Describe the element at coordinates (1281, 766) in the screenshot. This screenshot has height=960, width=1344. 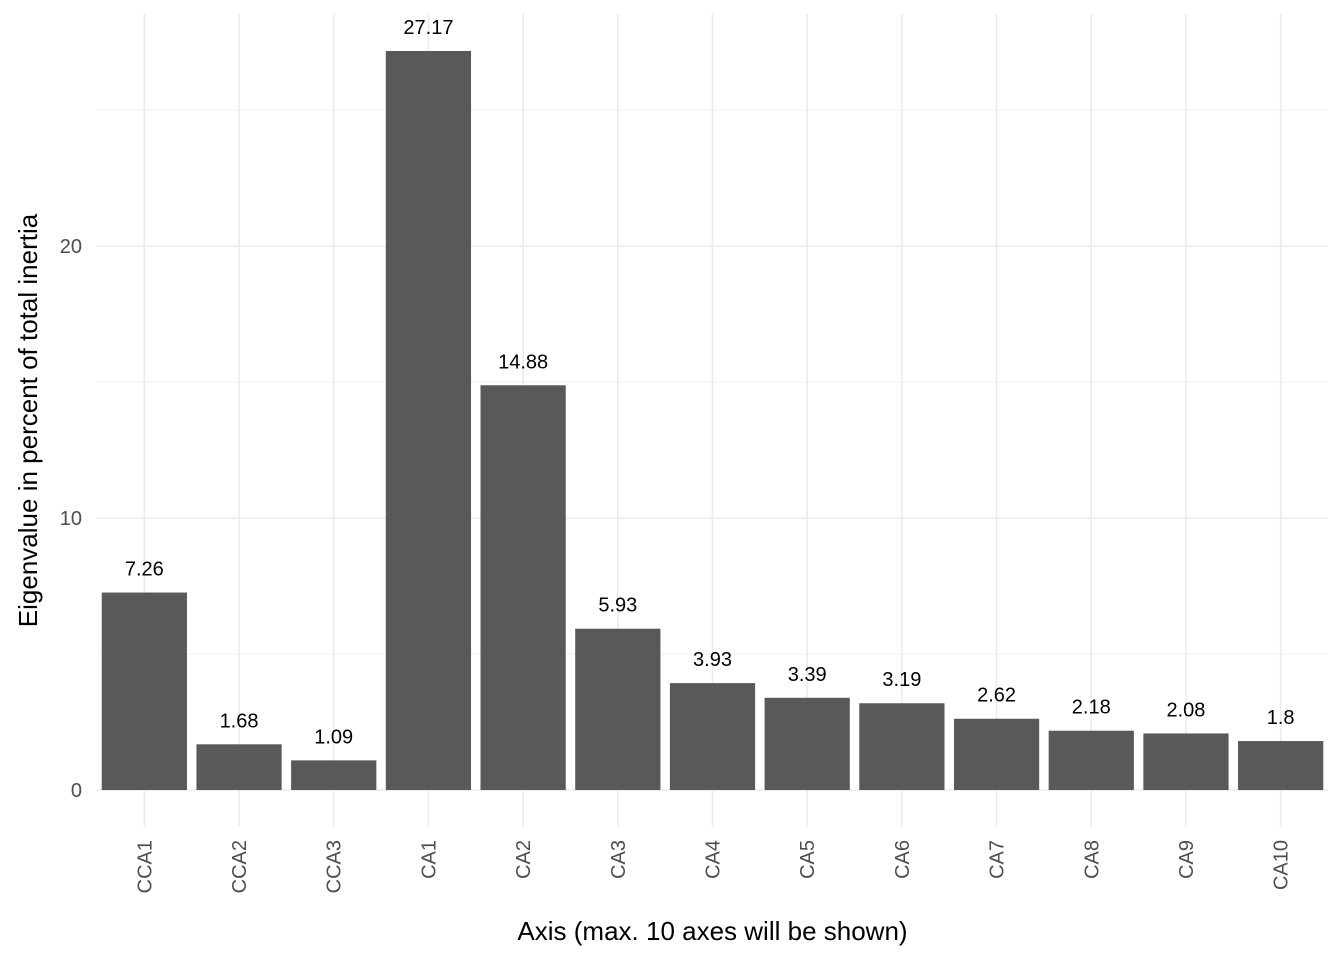
I see `bar-ca10` at that location.